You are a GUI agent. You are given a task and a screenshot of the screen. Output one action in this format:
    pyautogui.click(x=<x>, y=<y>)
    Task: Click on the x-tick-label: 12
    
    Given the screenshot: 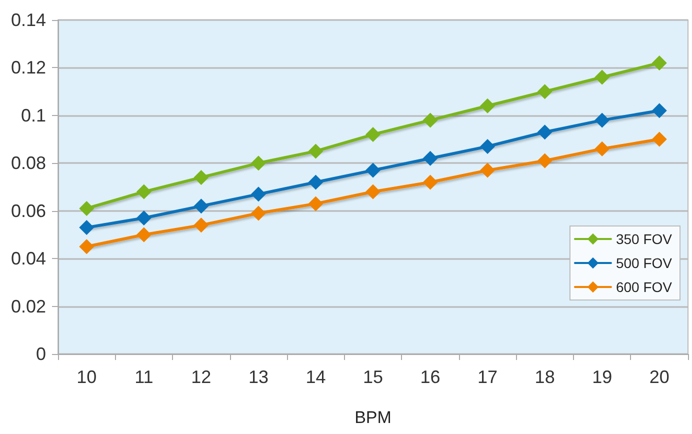 What is the action you would take?
    pyautogui.click(x=201, y=377)
    